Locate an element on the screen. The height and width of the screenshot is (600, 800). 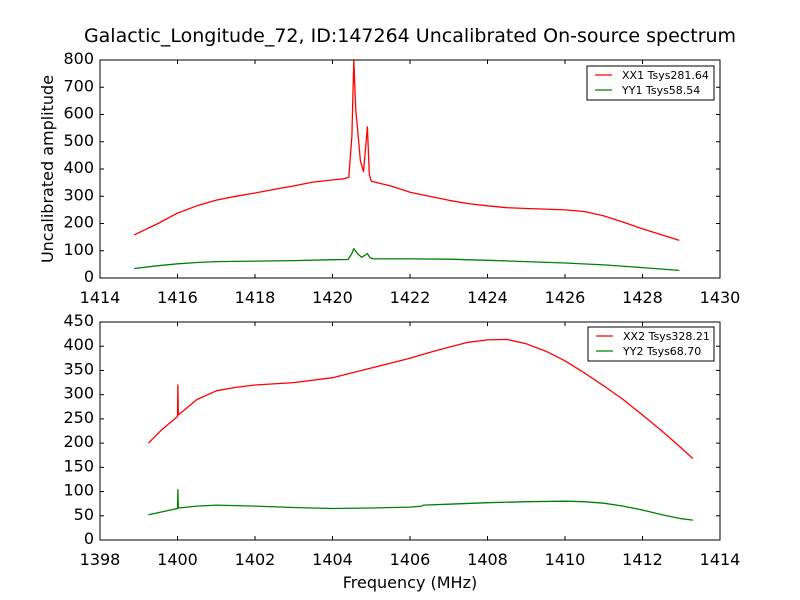
x-tick-label: 1400 is located at coordinates (177, 559).